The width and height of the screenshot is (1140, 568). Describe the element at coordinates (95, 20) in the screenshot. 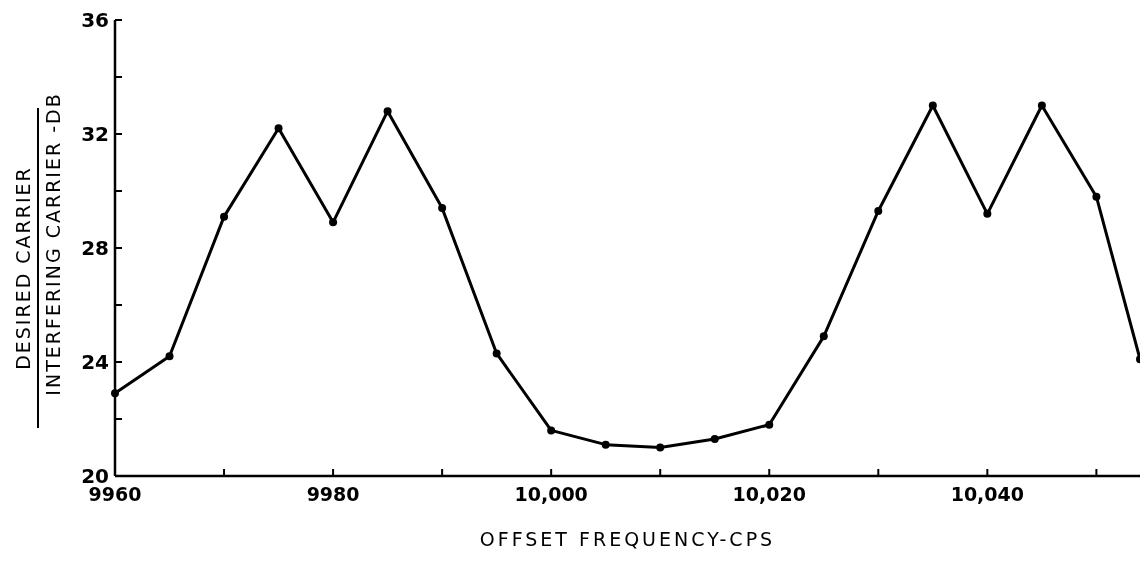

I see `y-tick-label: 36` at that location.